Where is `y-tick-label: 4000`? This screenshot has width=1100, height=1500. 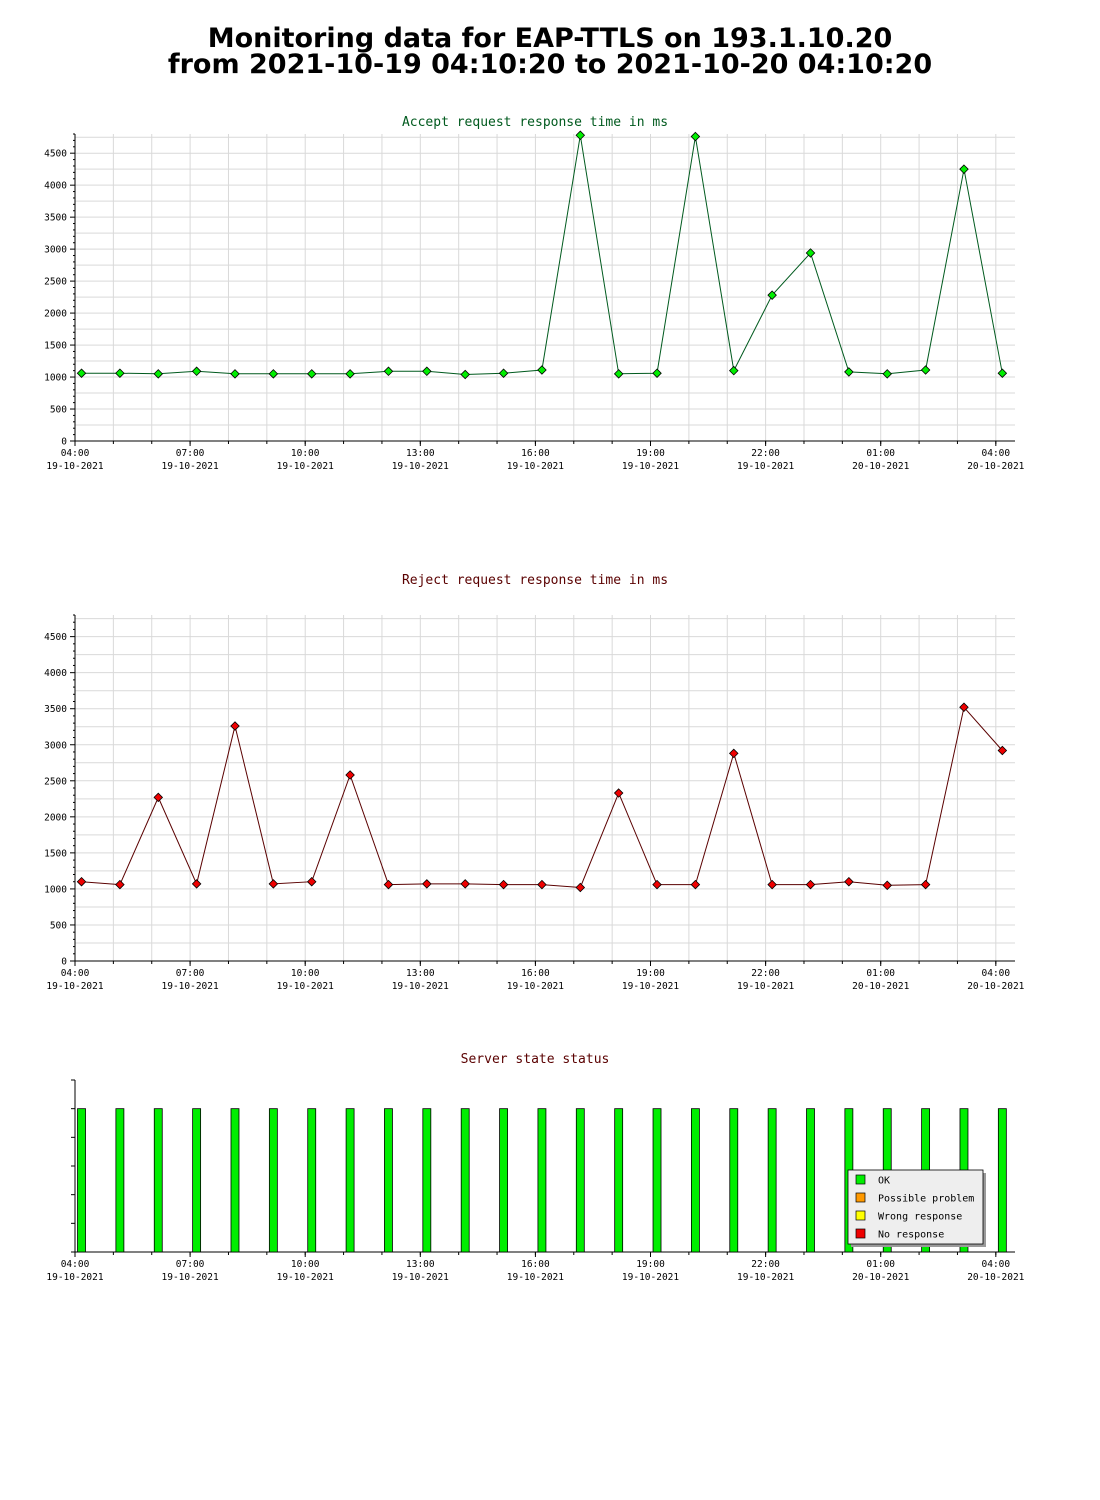
y-tick-label: 4000 is located at coordinates (55, 186).